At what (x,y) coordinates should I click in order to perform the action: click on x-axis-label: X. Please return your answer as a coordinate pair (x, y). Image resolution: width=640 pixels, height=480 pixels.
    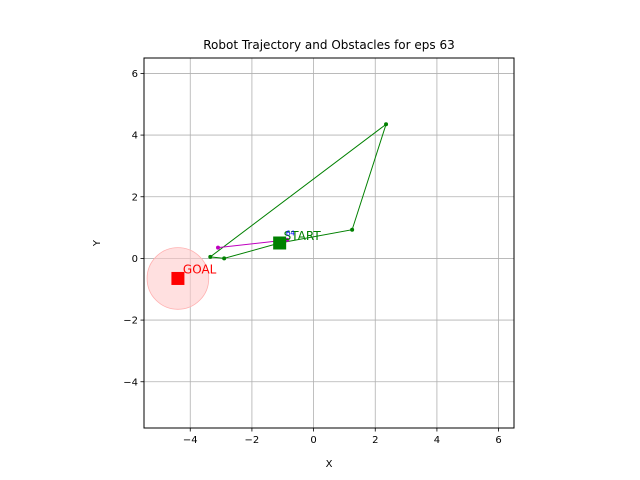
    Looking at the image, I should click on (329, 464).